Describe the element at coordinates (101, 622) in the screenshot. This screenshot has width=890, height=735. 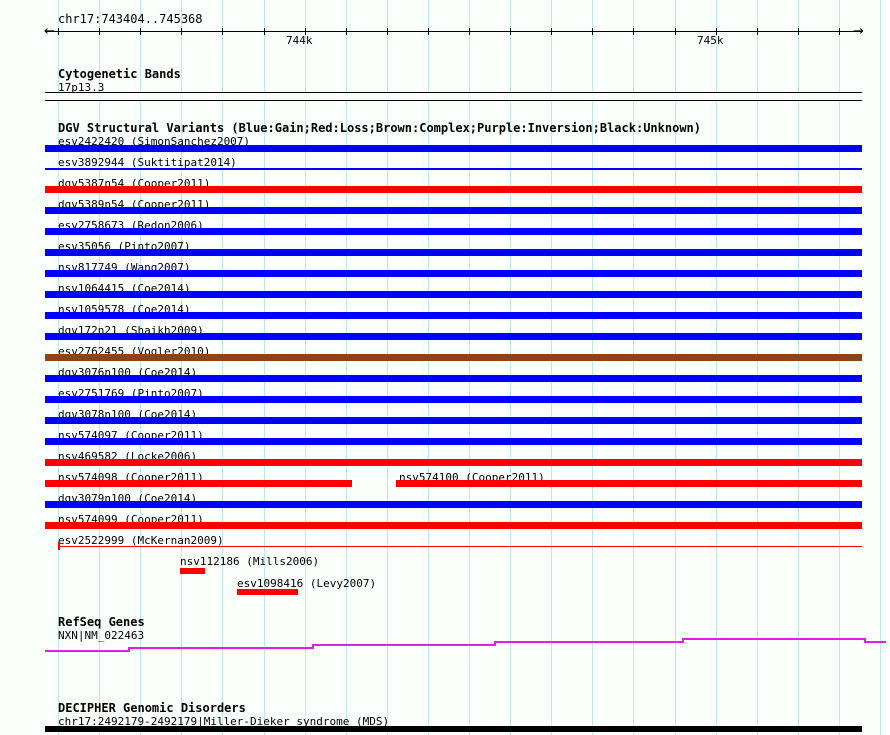
I see `refseq-genes-title: RefSeq Genes` at that location.